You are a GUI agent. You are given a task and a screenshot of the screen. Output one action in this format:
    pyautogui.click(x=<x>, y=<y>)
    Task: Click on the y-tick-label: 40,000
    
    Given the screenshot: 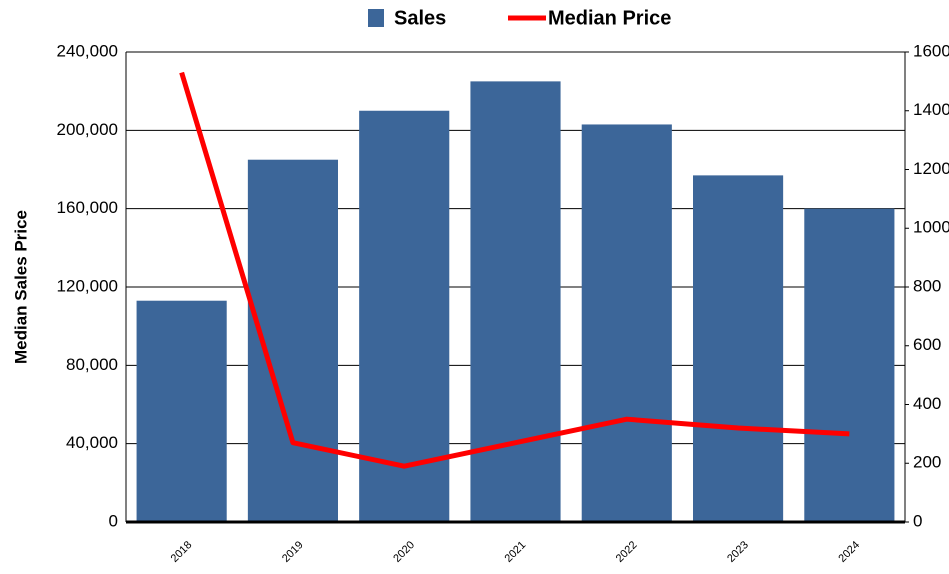 What is the action you would take?
    pyautogui.click(x=92, y=442)
    